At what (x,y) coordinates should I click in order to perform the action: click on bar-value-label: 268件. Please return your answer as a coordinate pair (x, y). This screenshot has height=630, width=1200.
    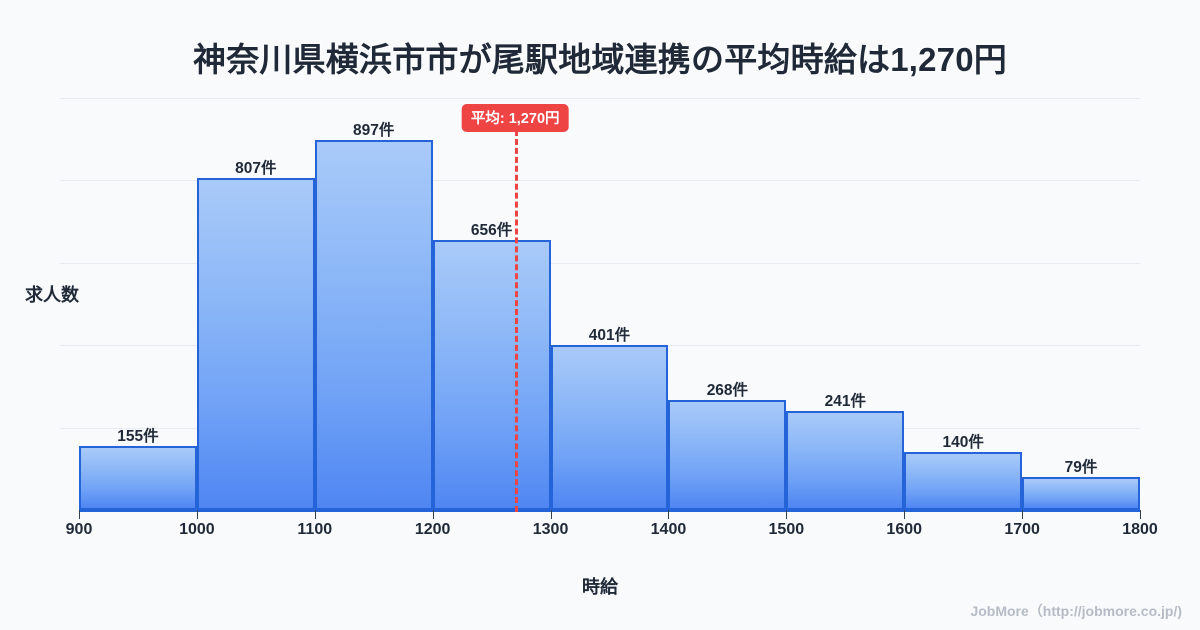
    Looking at the image, I should click on (727, 390).